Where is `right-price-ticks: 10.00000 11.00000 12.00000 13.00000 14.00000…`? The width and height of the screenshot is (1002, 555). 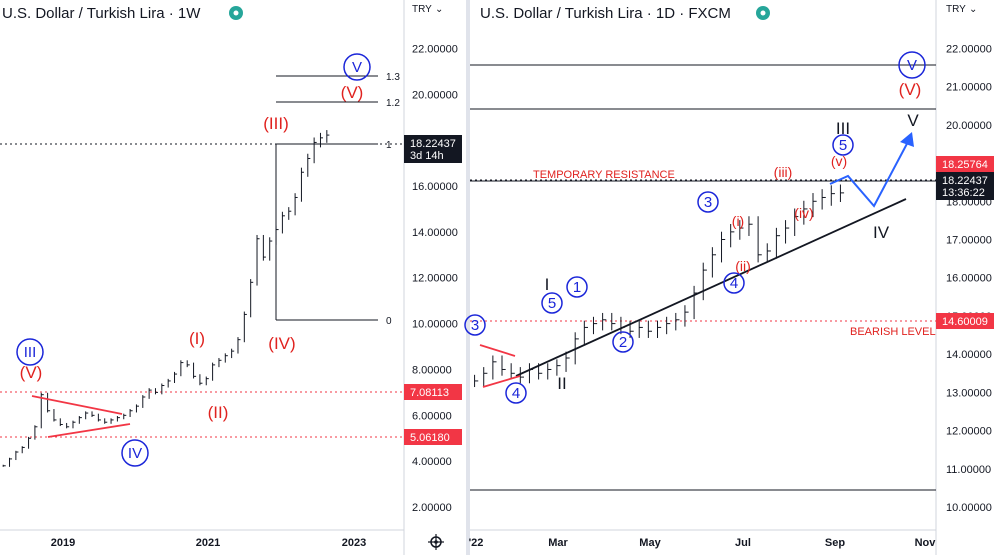
right-price-ticks: 10.00000 11.00000 12.00000 13.00000 14.00000… is located at coordinates (969, 278).